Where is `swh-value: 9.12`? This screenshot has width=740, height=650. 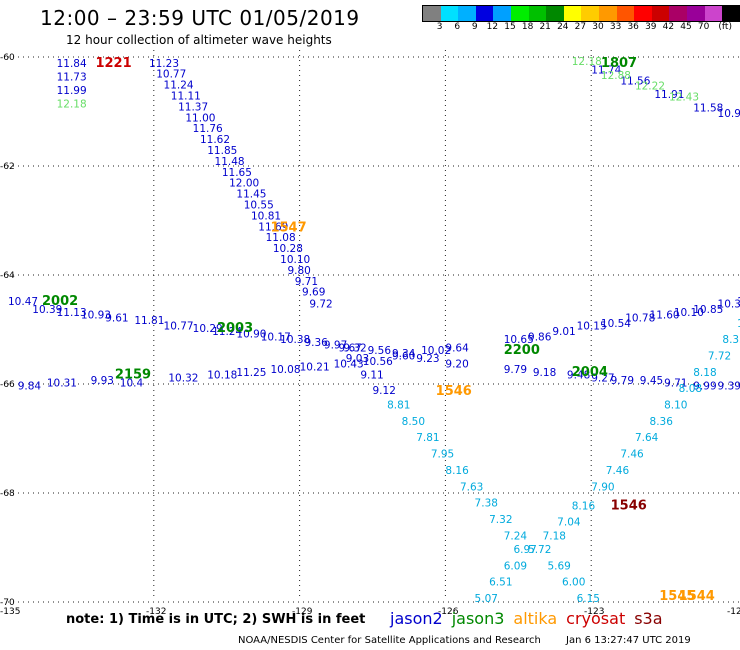 swh-value: 9.12 is located at coordinates (384, 391).